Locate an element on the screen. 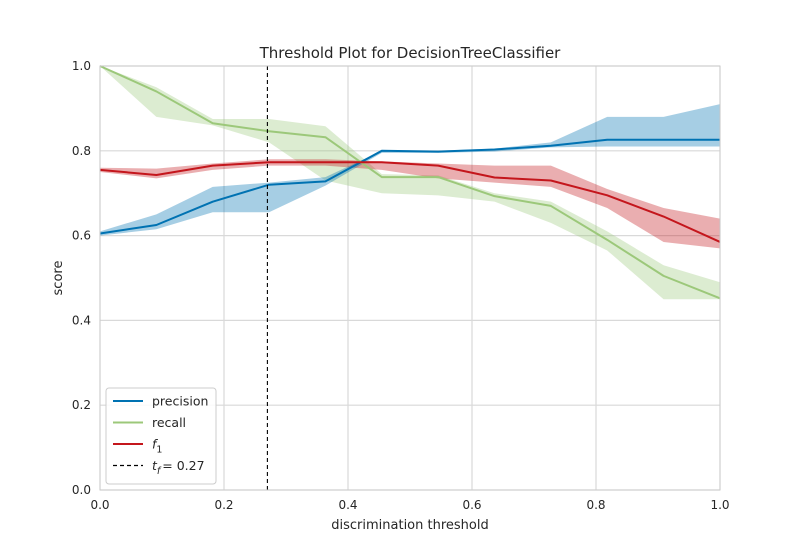 The height and width of the screenshot is (550, 800). legend-label-main: f is located at coordinates (155, 444).